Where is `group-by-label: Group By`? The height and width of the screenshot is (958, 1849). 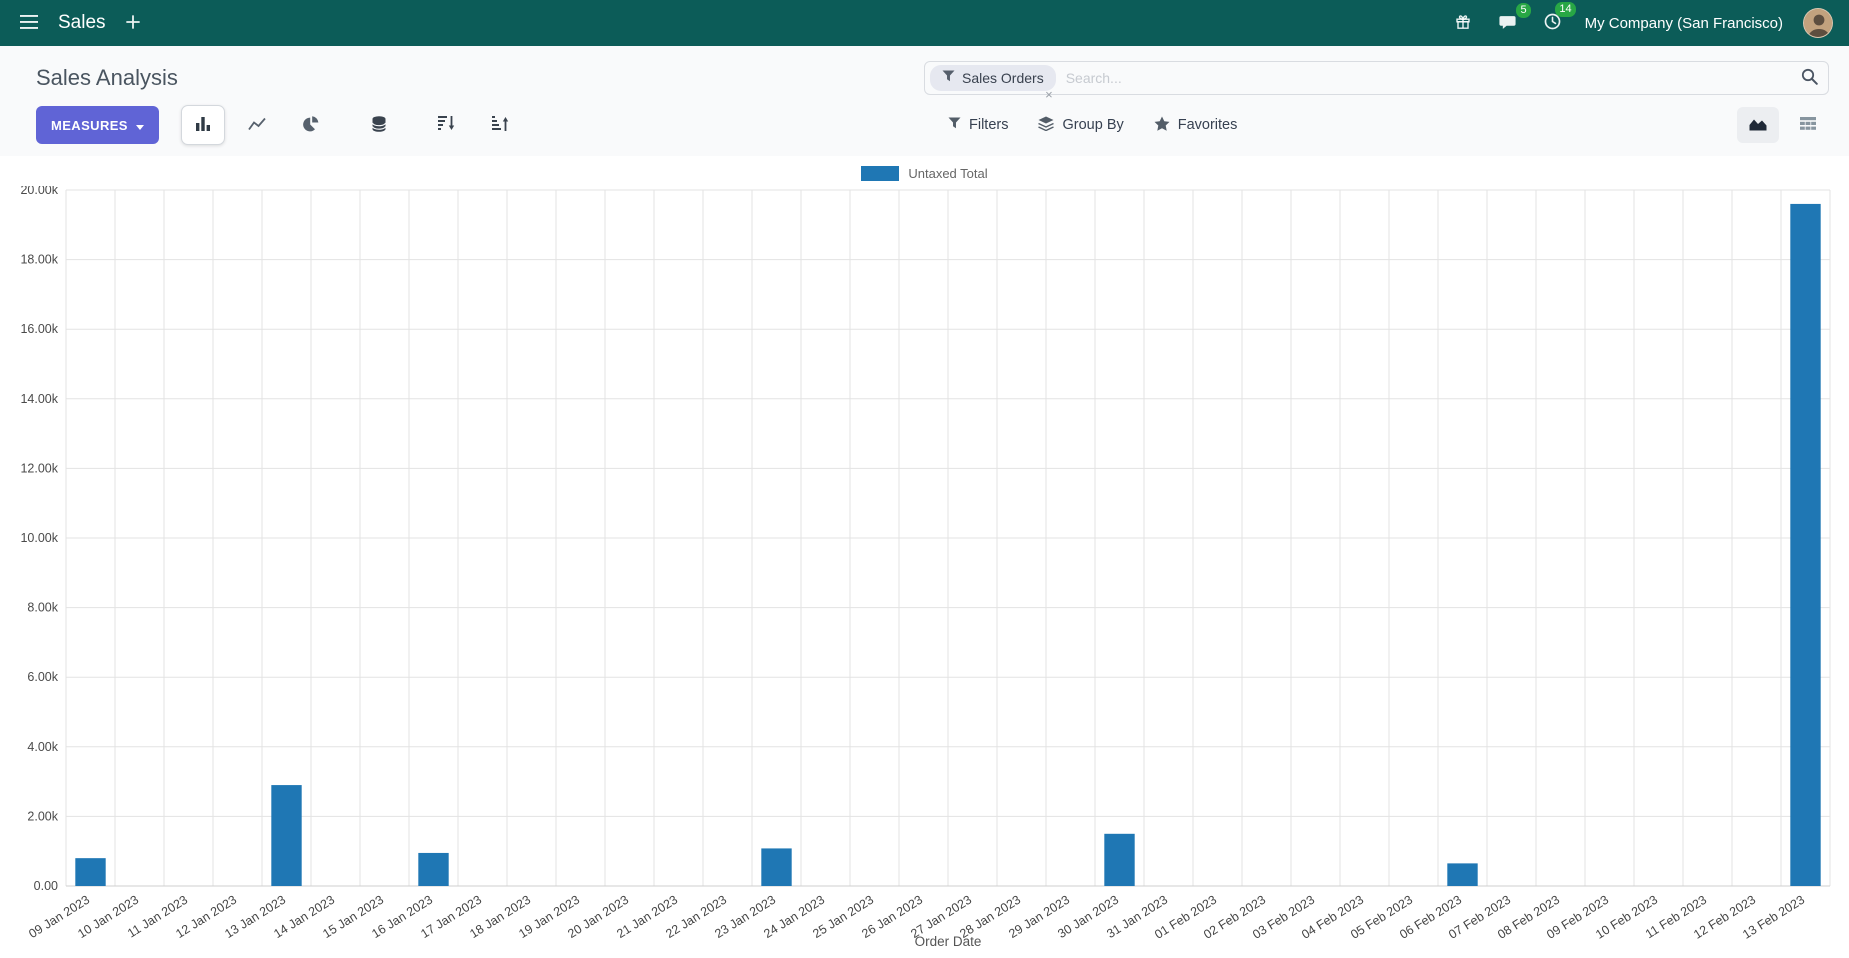
group-by-label: Group By is located at coordinates (1093, 125).